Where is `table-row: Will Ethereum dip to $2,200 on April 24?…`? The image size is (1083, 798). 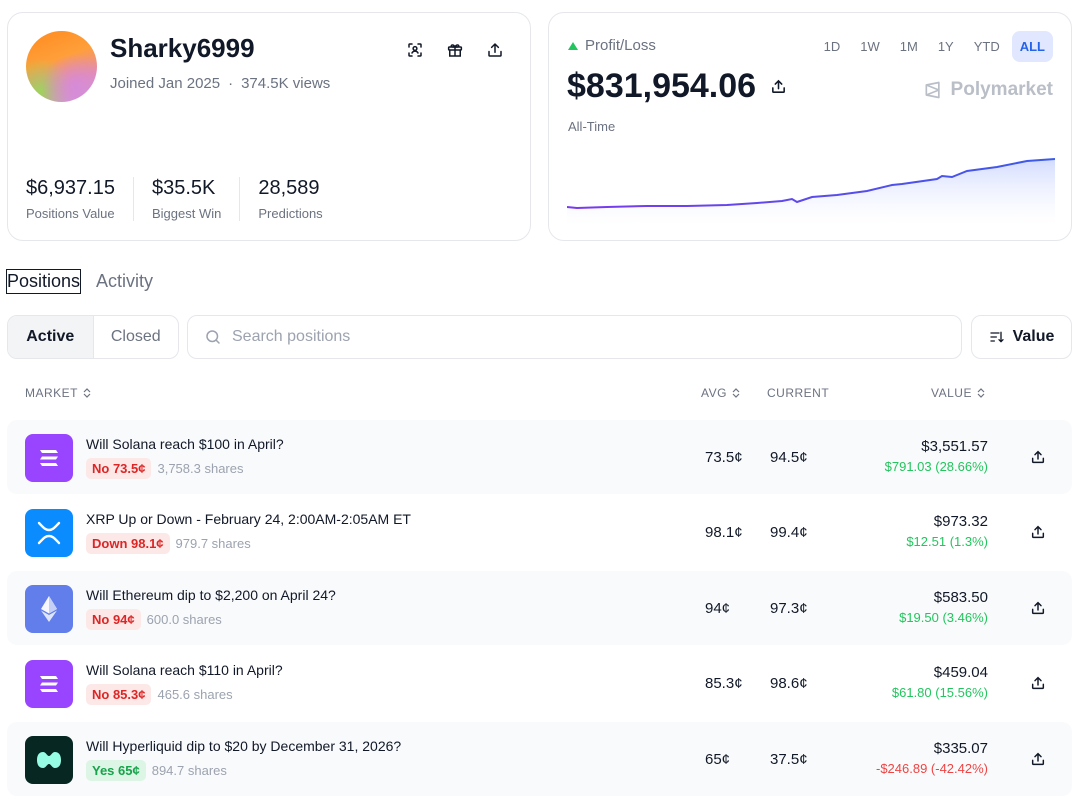
table-row: Will Ethereum dip to $2,200 on April 24?… is located at coordinates (539, 608).